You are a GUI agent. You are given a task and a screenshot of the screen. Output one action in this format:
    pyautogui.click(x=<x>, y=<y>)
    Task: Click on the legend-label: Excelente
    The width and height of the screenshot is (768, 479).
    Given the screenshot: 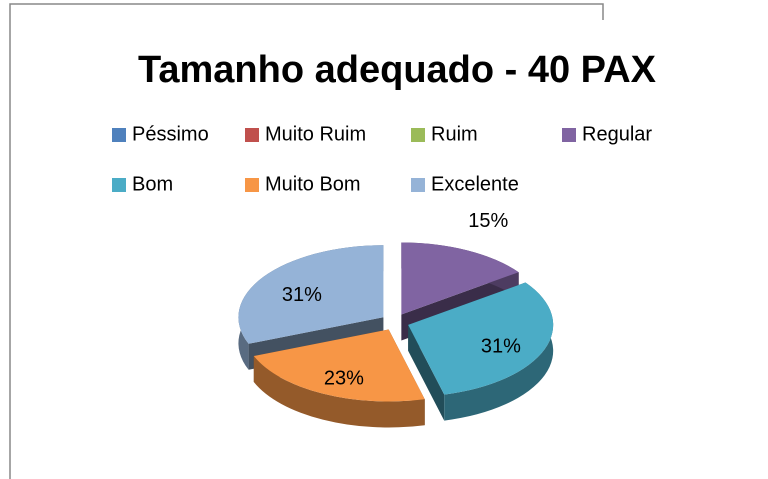 What is the action you would take?
    pyautogui.click(x=475, y=184)
    